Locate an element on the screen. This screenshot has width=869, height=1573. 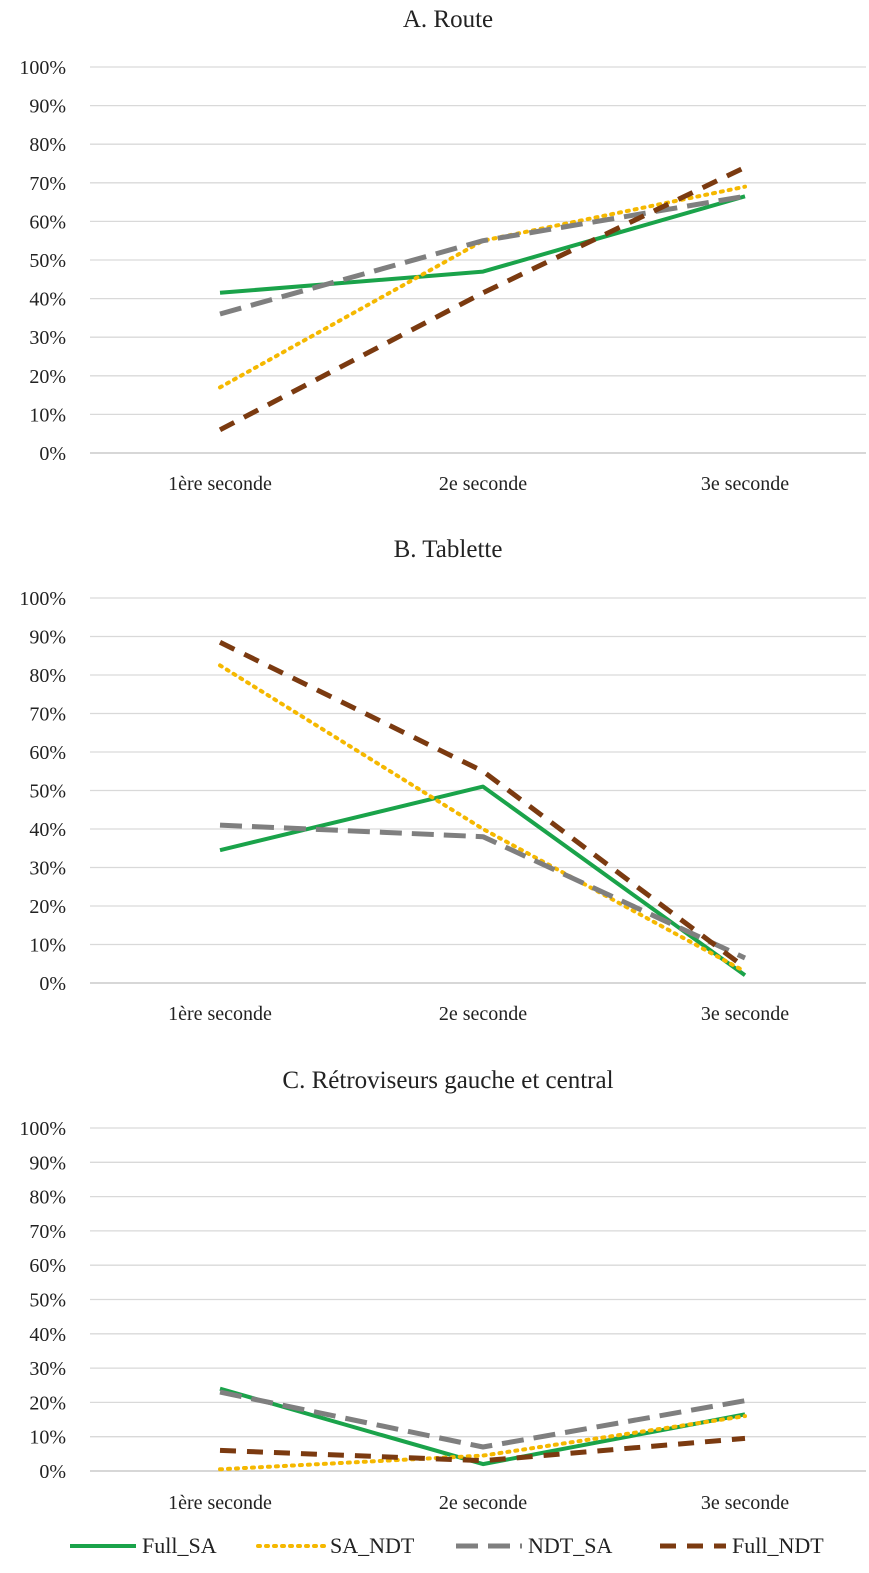
chart-title: A. Route is located at coordinates (448, 19).